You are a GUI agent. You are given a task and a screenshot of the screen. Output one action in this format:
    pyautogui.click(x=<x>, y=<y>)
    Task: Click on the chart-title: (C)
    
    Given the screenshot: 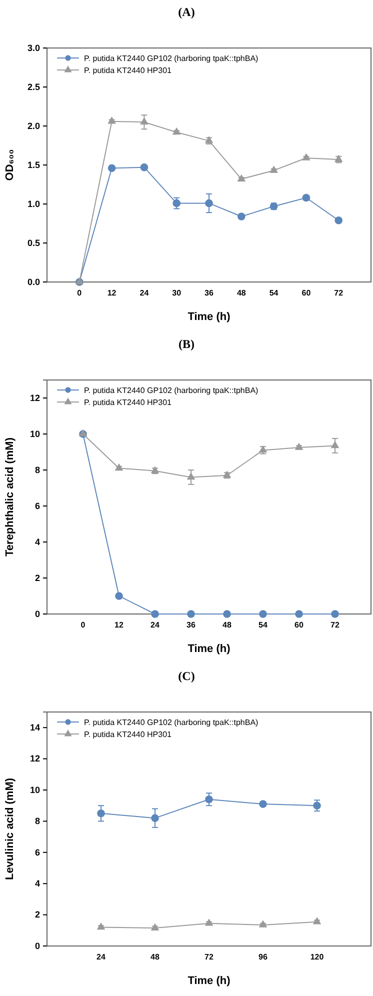 What is the action you would take?
    pyautogui.click(x=186, y=676)
    